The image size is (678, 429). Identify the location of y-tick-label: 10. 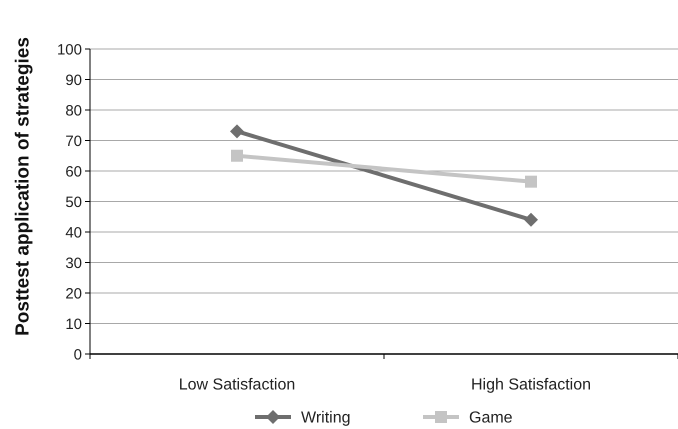
(73, 324).